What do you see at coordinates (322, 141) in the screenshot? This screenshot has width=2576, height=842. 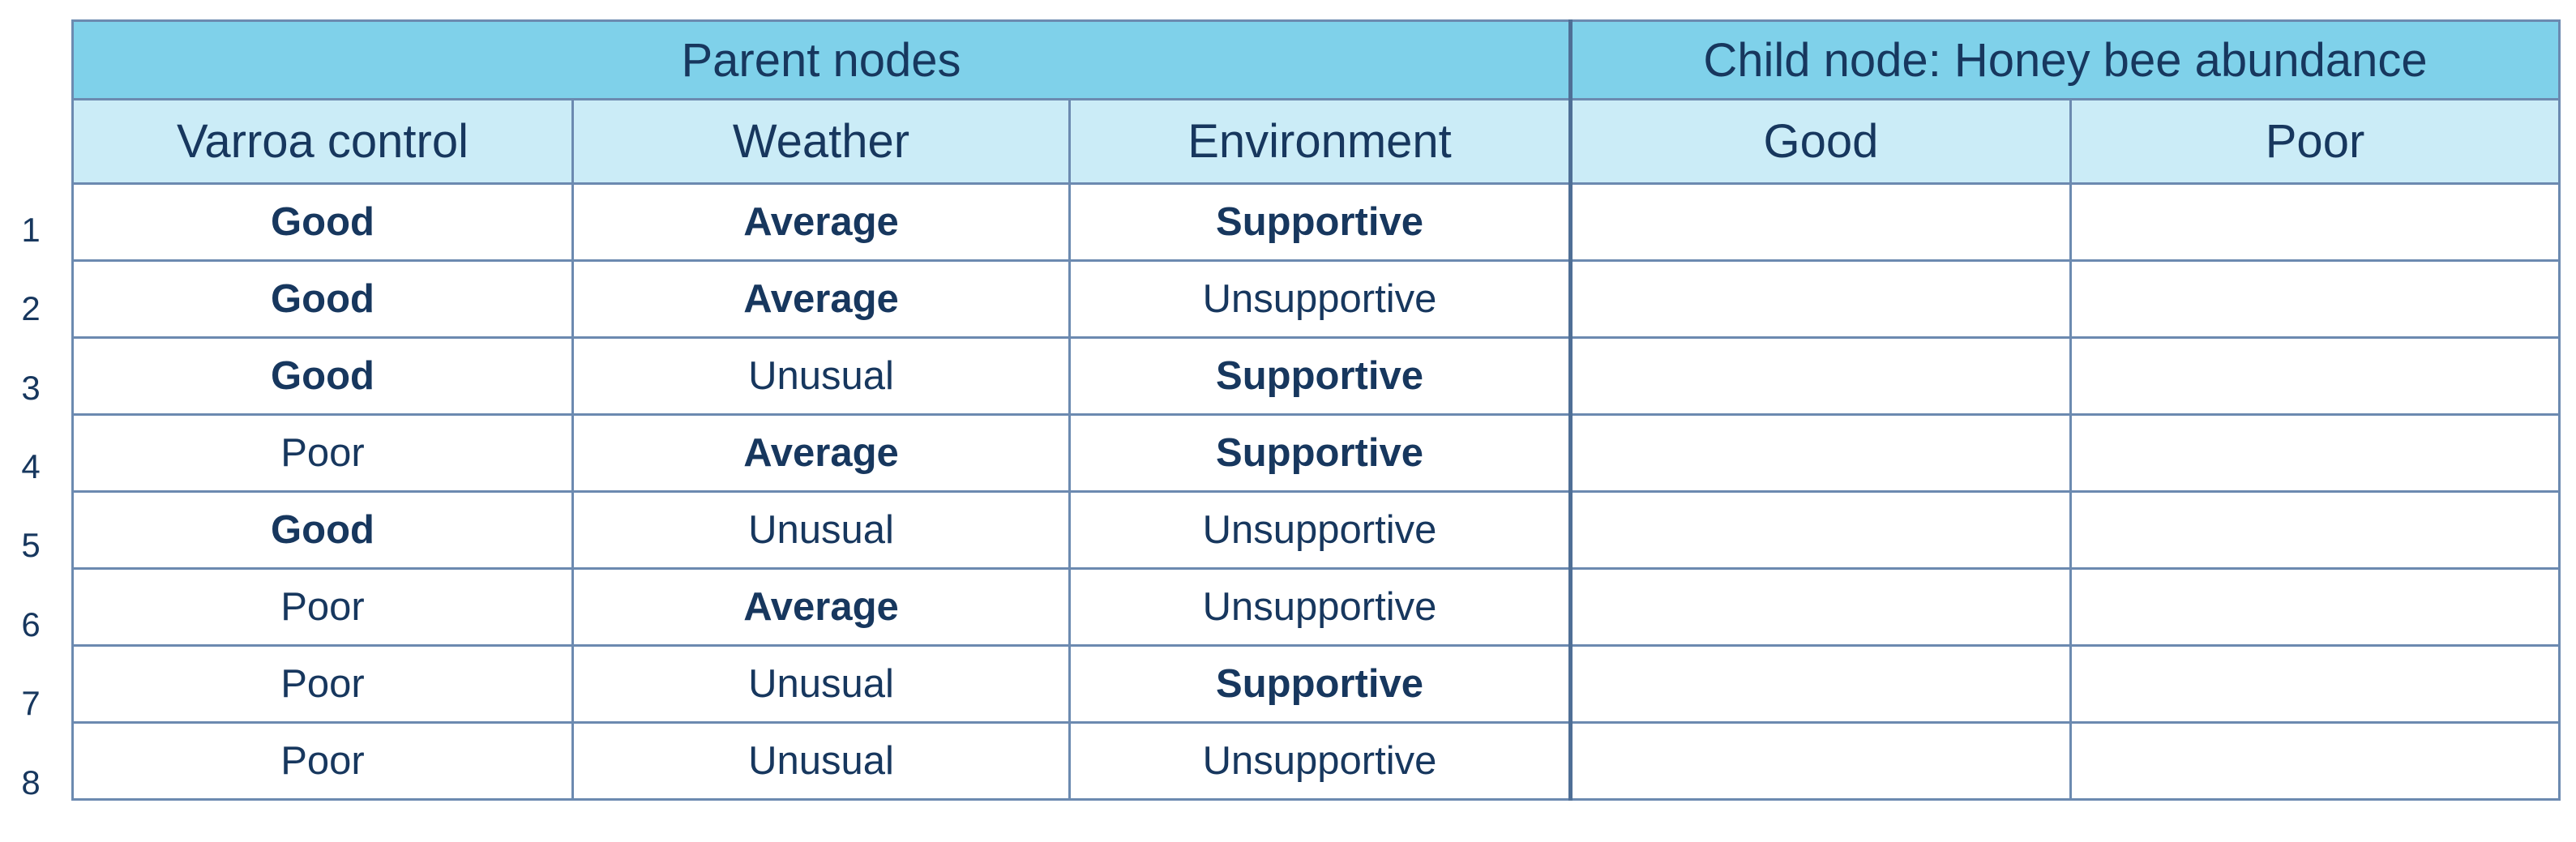 I see `column-header-varroa-control: Varroa control` at bounding box center [322, 141].